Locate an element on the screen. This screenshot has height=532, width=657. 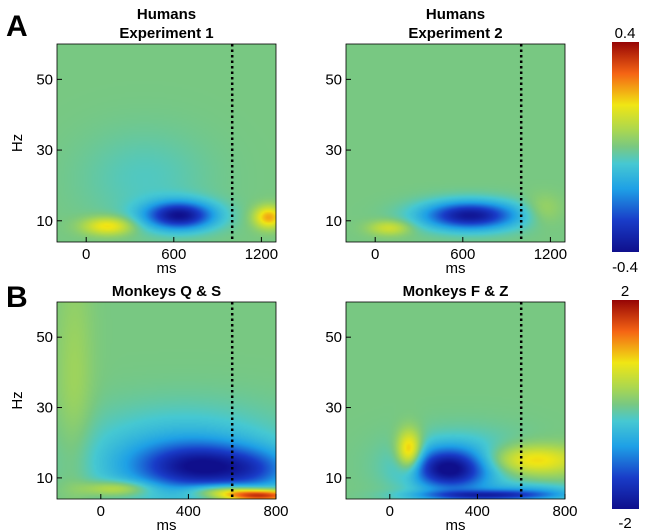
colorbar-top-max: 0.4 is located at coordinates (625, 33).